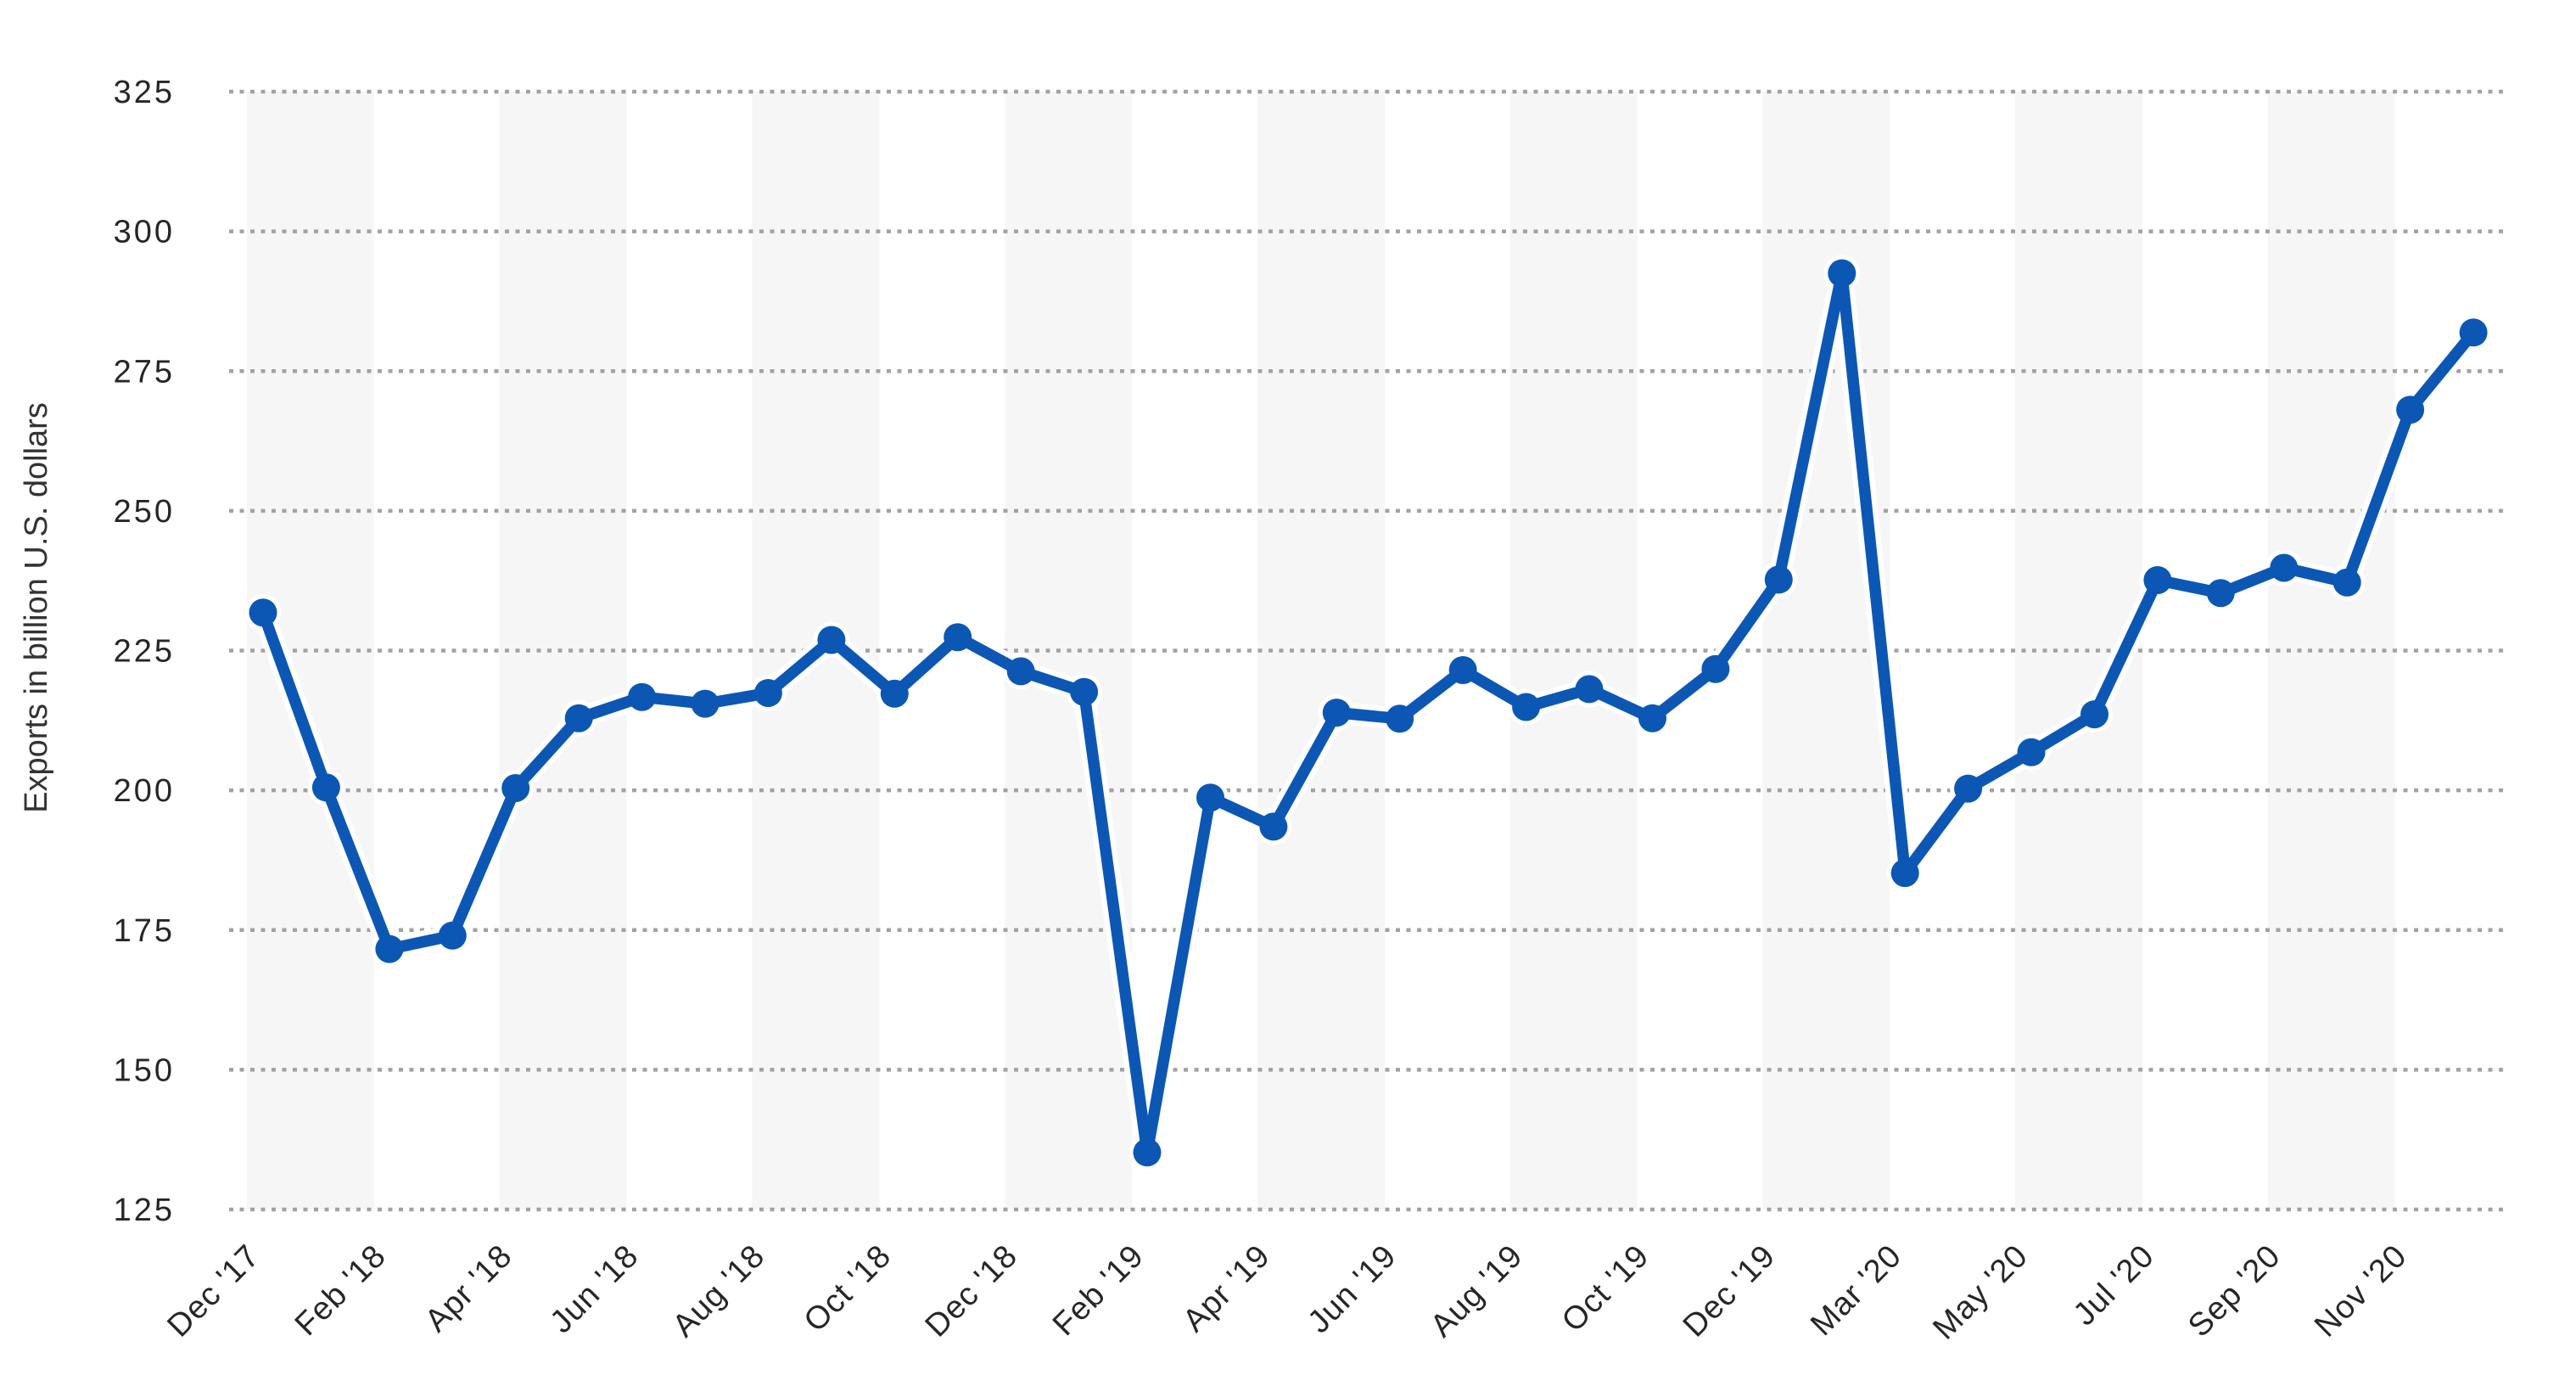 This screenshot has height=1375, width=2576. I want to click on x-tick-label: Sep '20, so click(2235, 1291).